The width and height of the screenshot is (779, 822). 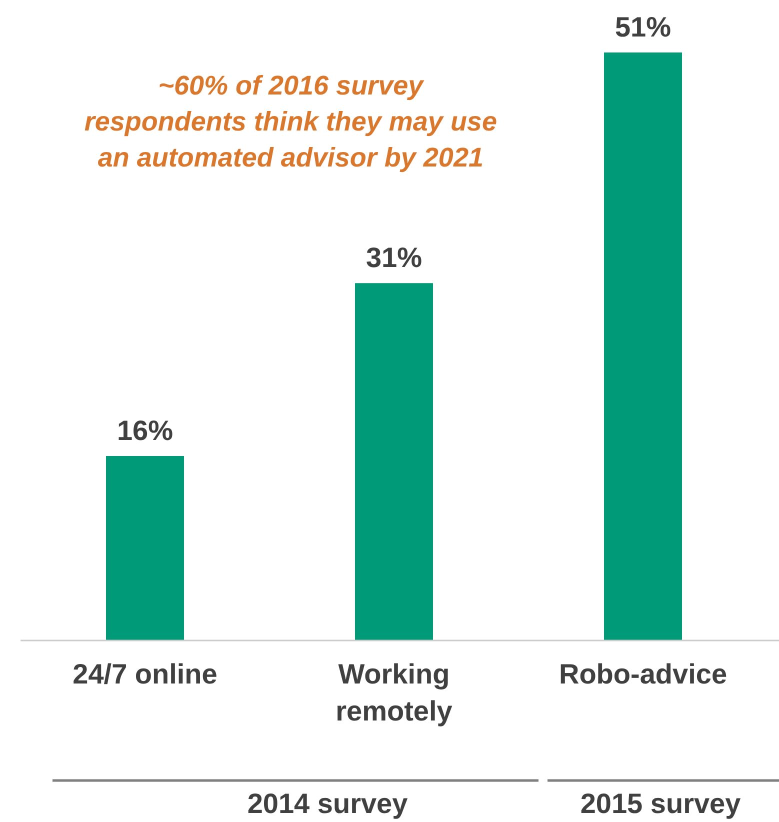 What do you see at coordinates (394, 258) in the screenshot?
I see `data-label: 31%` at bounding box center [394, 258].